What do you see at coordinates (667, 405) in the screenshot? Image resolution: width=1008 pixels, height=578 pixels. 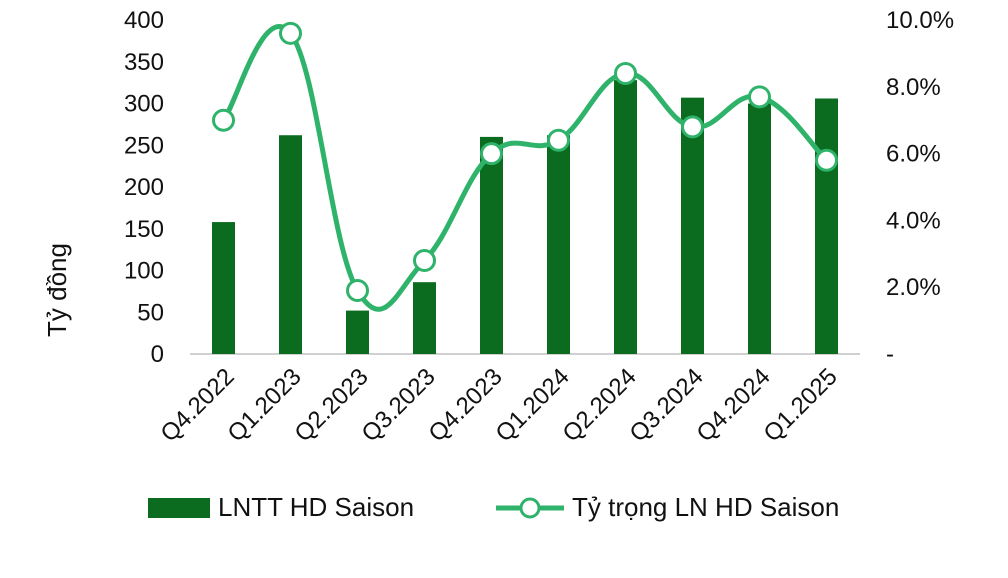 I see `x-tick-label: Q3.2024` at bounding box center [667, 405].